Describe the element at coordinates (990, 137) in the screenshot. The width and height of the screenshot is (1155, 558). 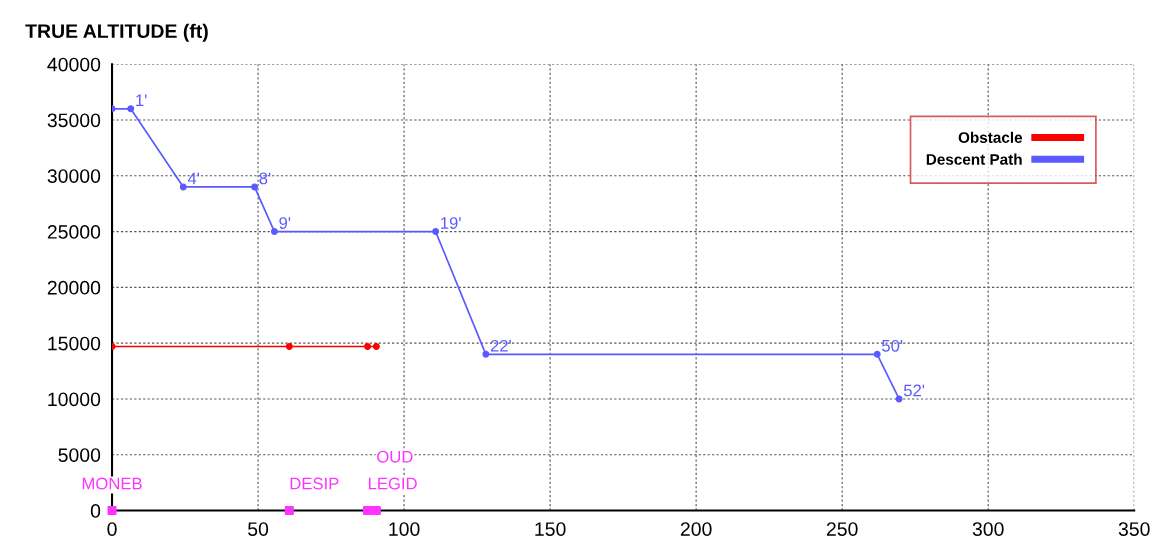
I see `legend-label: Obstacle` at that location.